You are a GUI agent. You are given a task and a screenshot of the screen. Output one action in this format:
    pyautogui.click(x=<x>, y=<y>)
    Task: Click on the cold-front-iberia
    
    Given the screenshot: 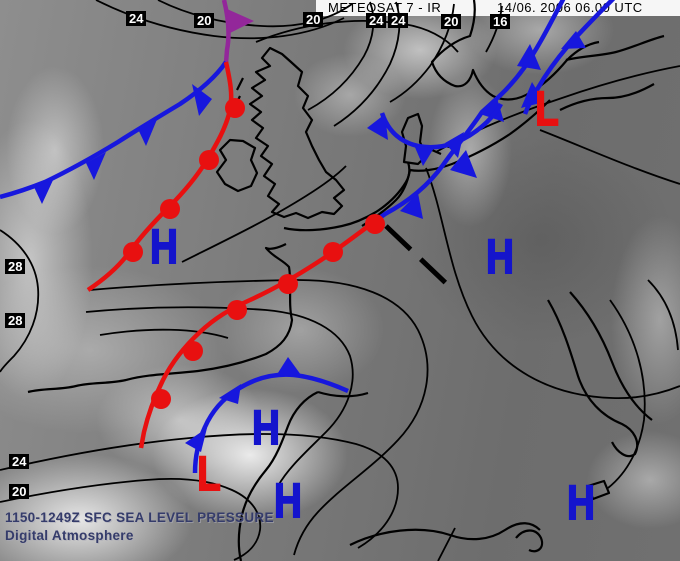 What is the action you would take?
    pyautogui.click(x=267, y=415)
    